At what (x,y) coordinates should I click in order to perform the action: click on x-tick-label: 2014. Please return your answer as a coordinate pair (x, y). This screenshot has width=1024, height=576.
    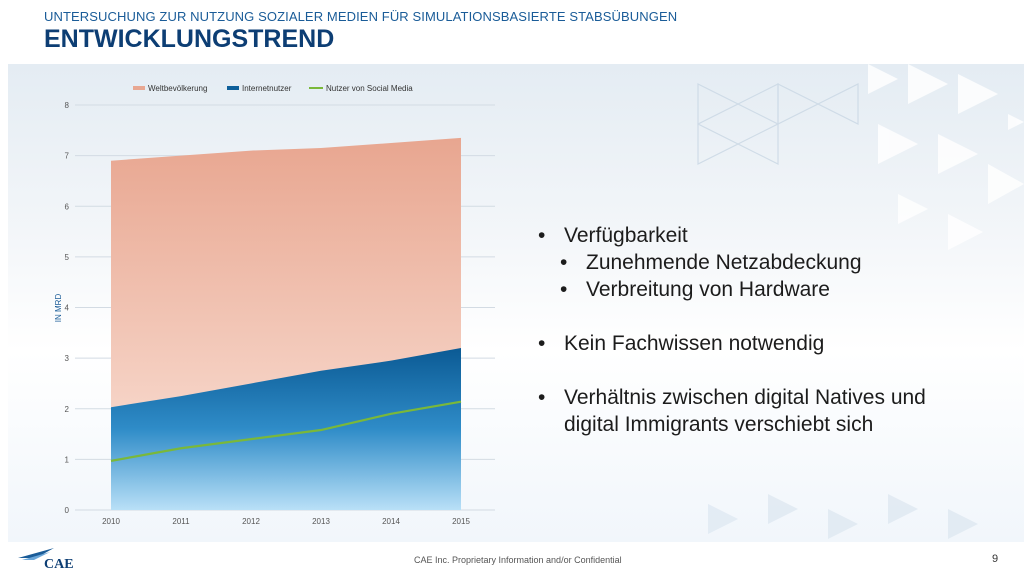
    Looking at the image, I should click on (391, 521).